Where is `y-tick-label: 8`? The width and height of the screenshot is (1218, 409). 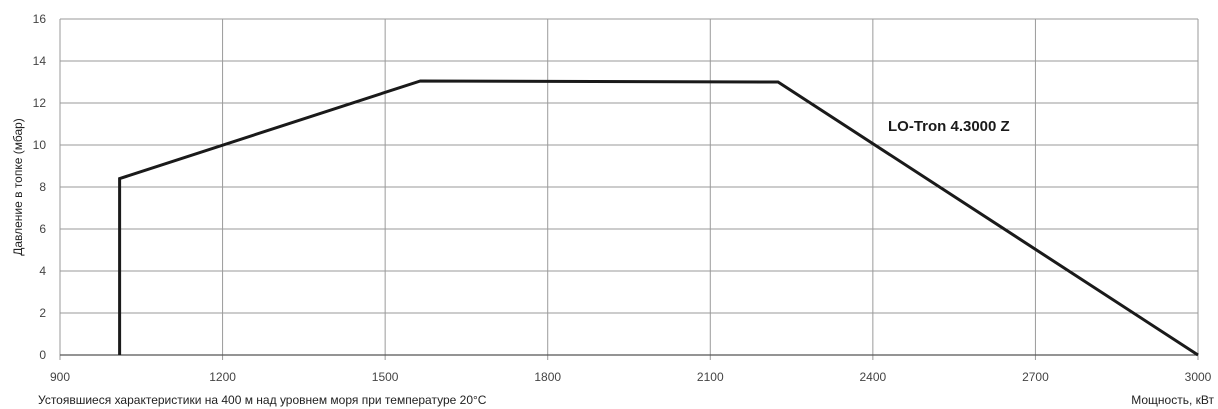 y-tick-label: 8 is located at coordinates (42, 187).